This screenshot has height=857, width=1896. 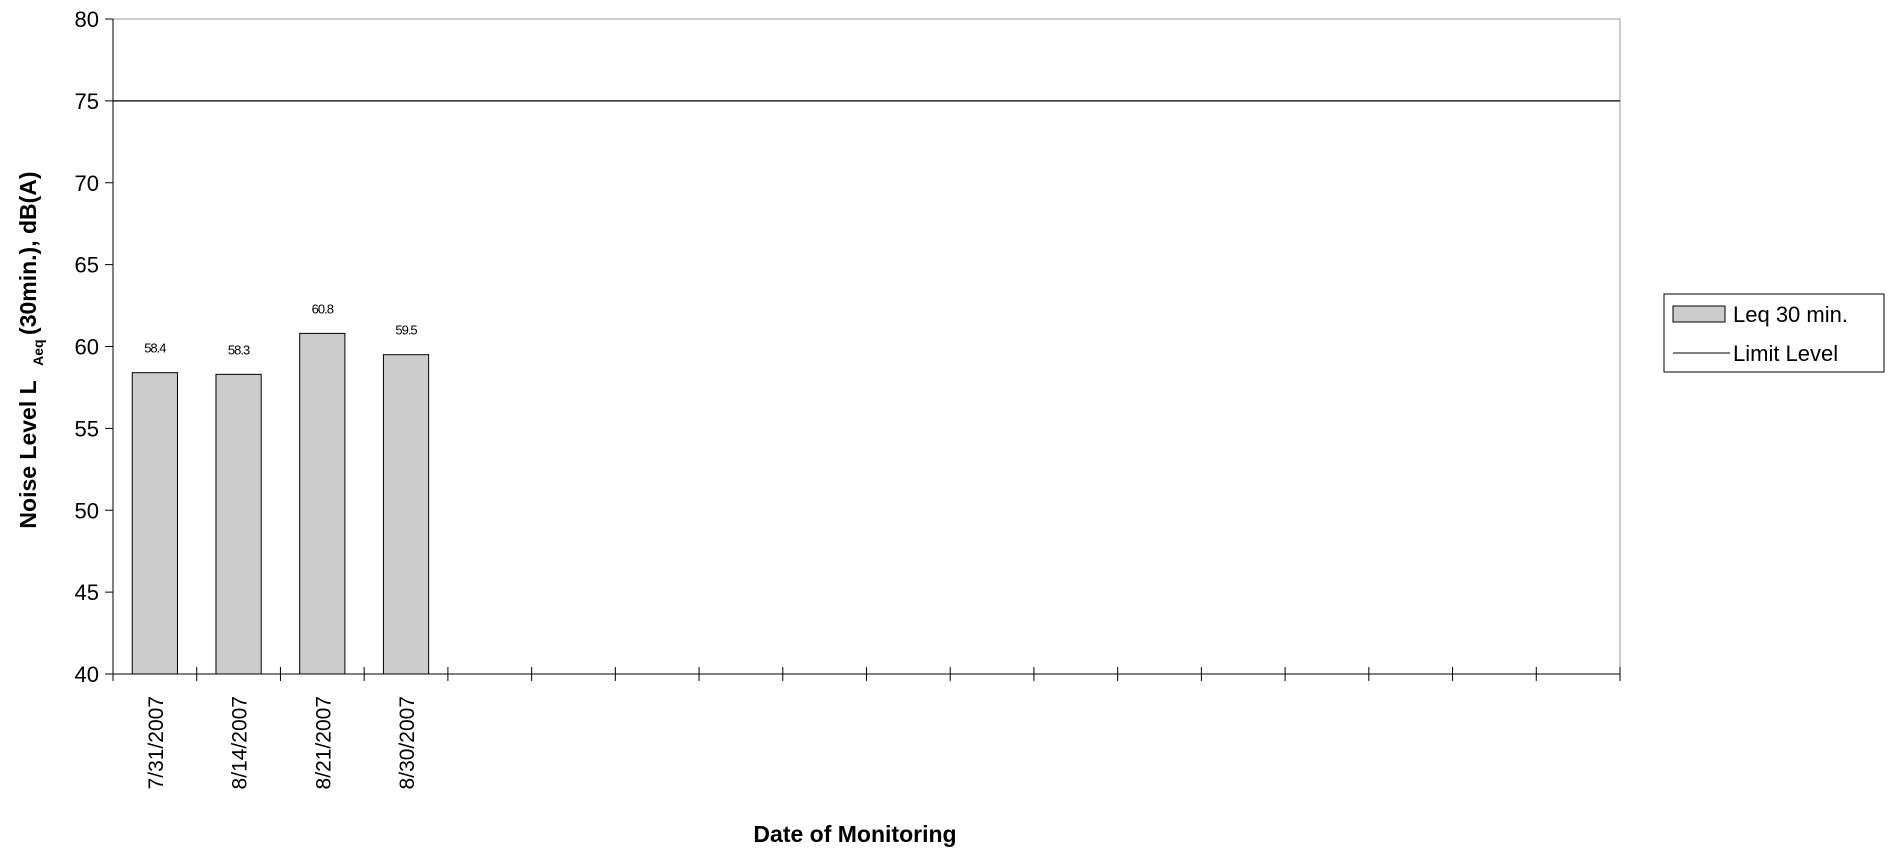 What do you see at coordinates (38, 352) in the screenshot?
I see `y-axis-title-subscript: Aeq` at bounding box center [38, 352].